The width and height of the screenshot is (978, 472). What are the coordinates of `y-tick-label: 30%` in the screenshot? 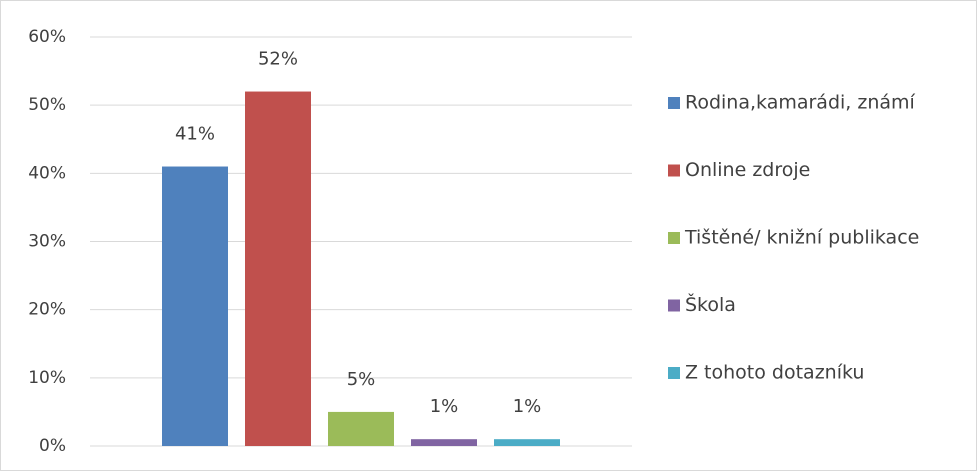 It's located at (47, 242).